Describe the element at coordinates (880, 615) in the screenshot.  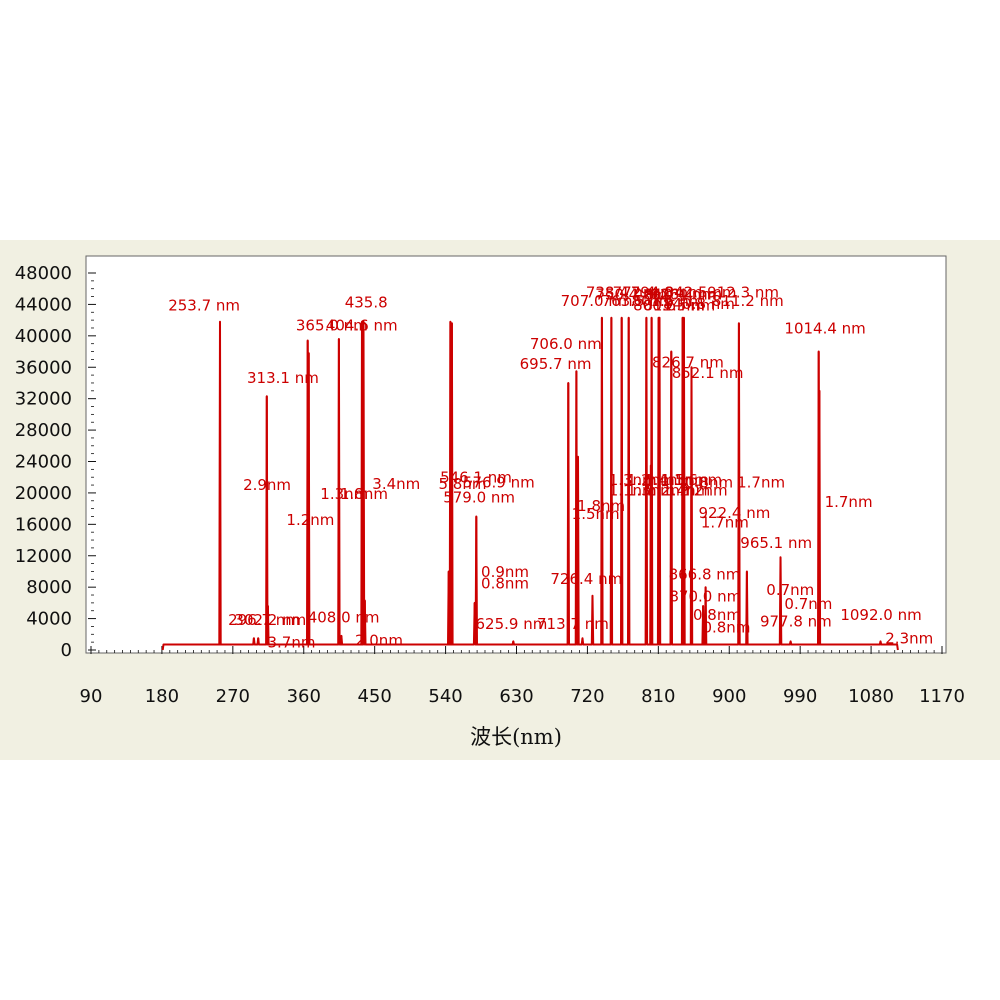
I see `peak-annotation: 1092.0 nm` at that location.